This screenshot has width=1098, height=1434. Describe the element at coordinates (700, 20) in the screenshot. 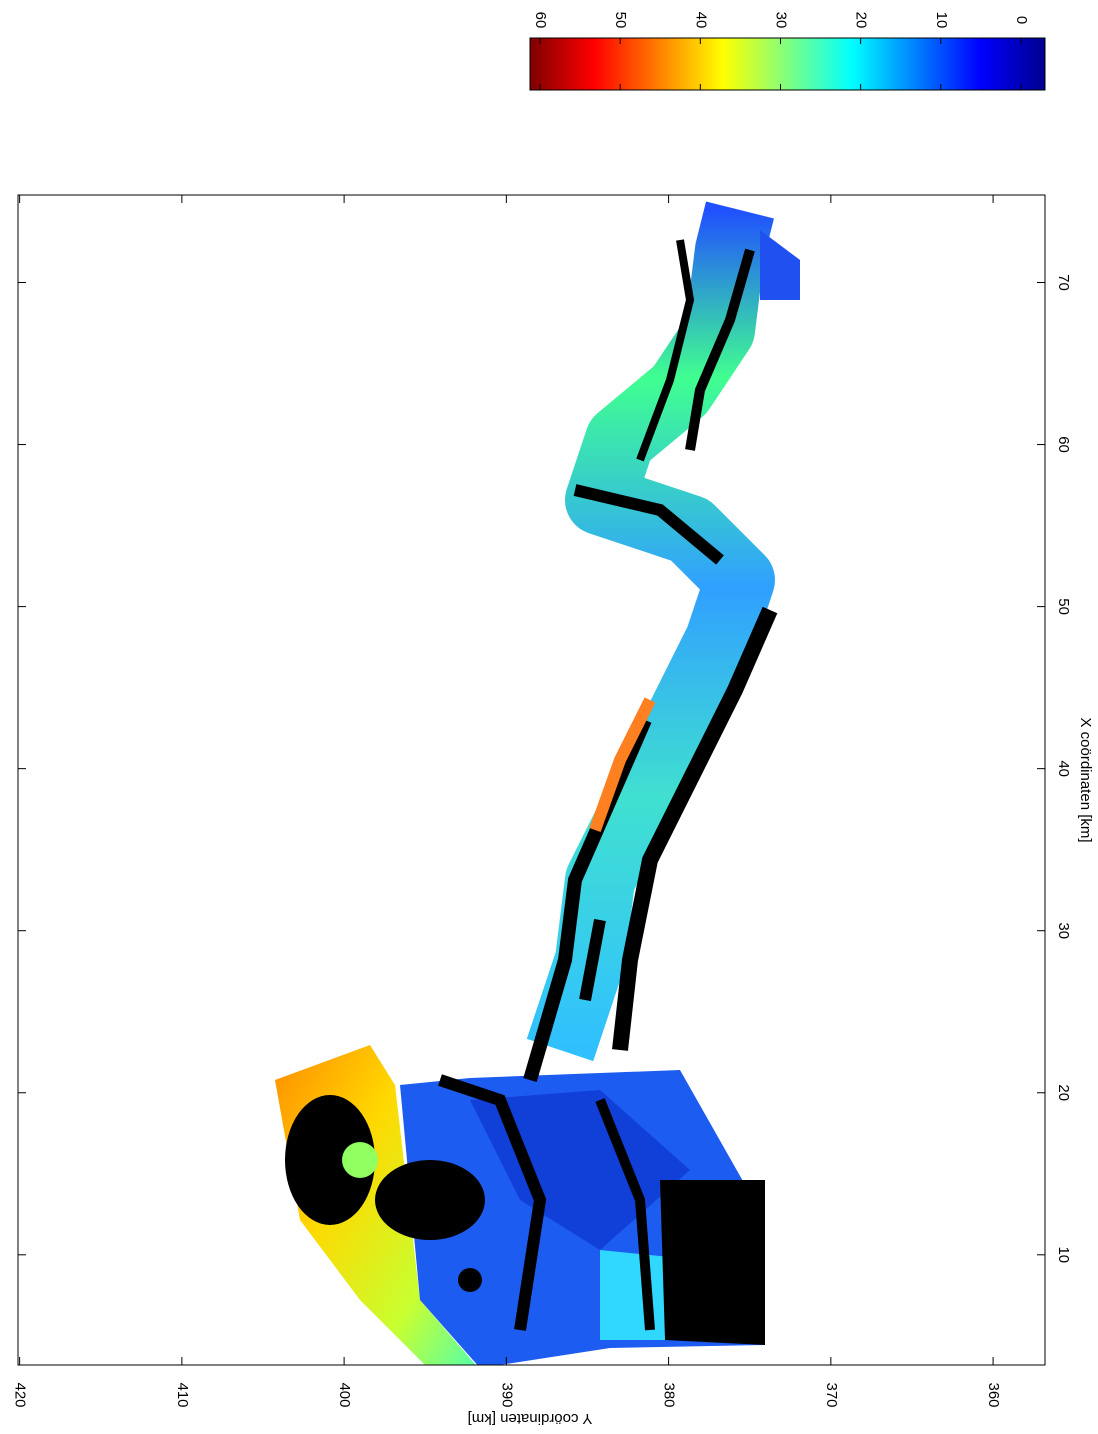

I see `colorbar-tick-label: 40` at that location.